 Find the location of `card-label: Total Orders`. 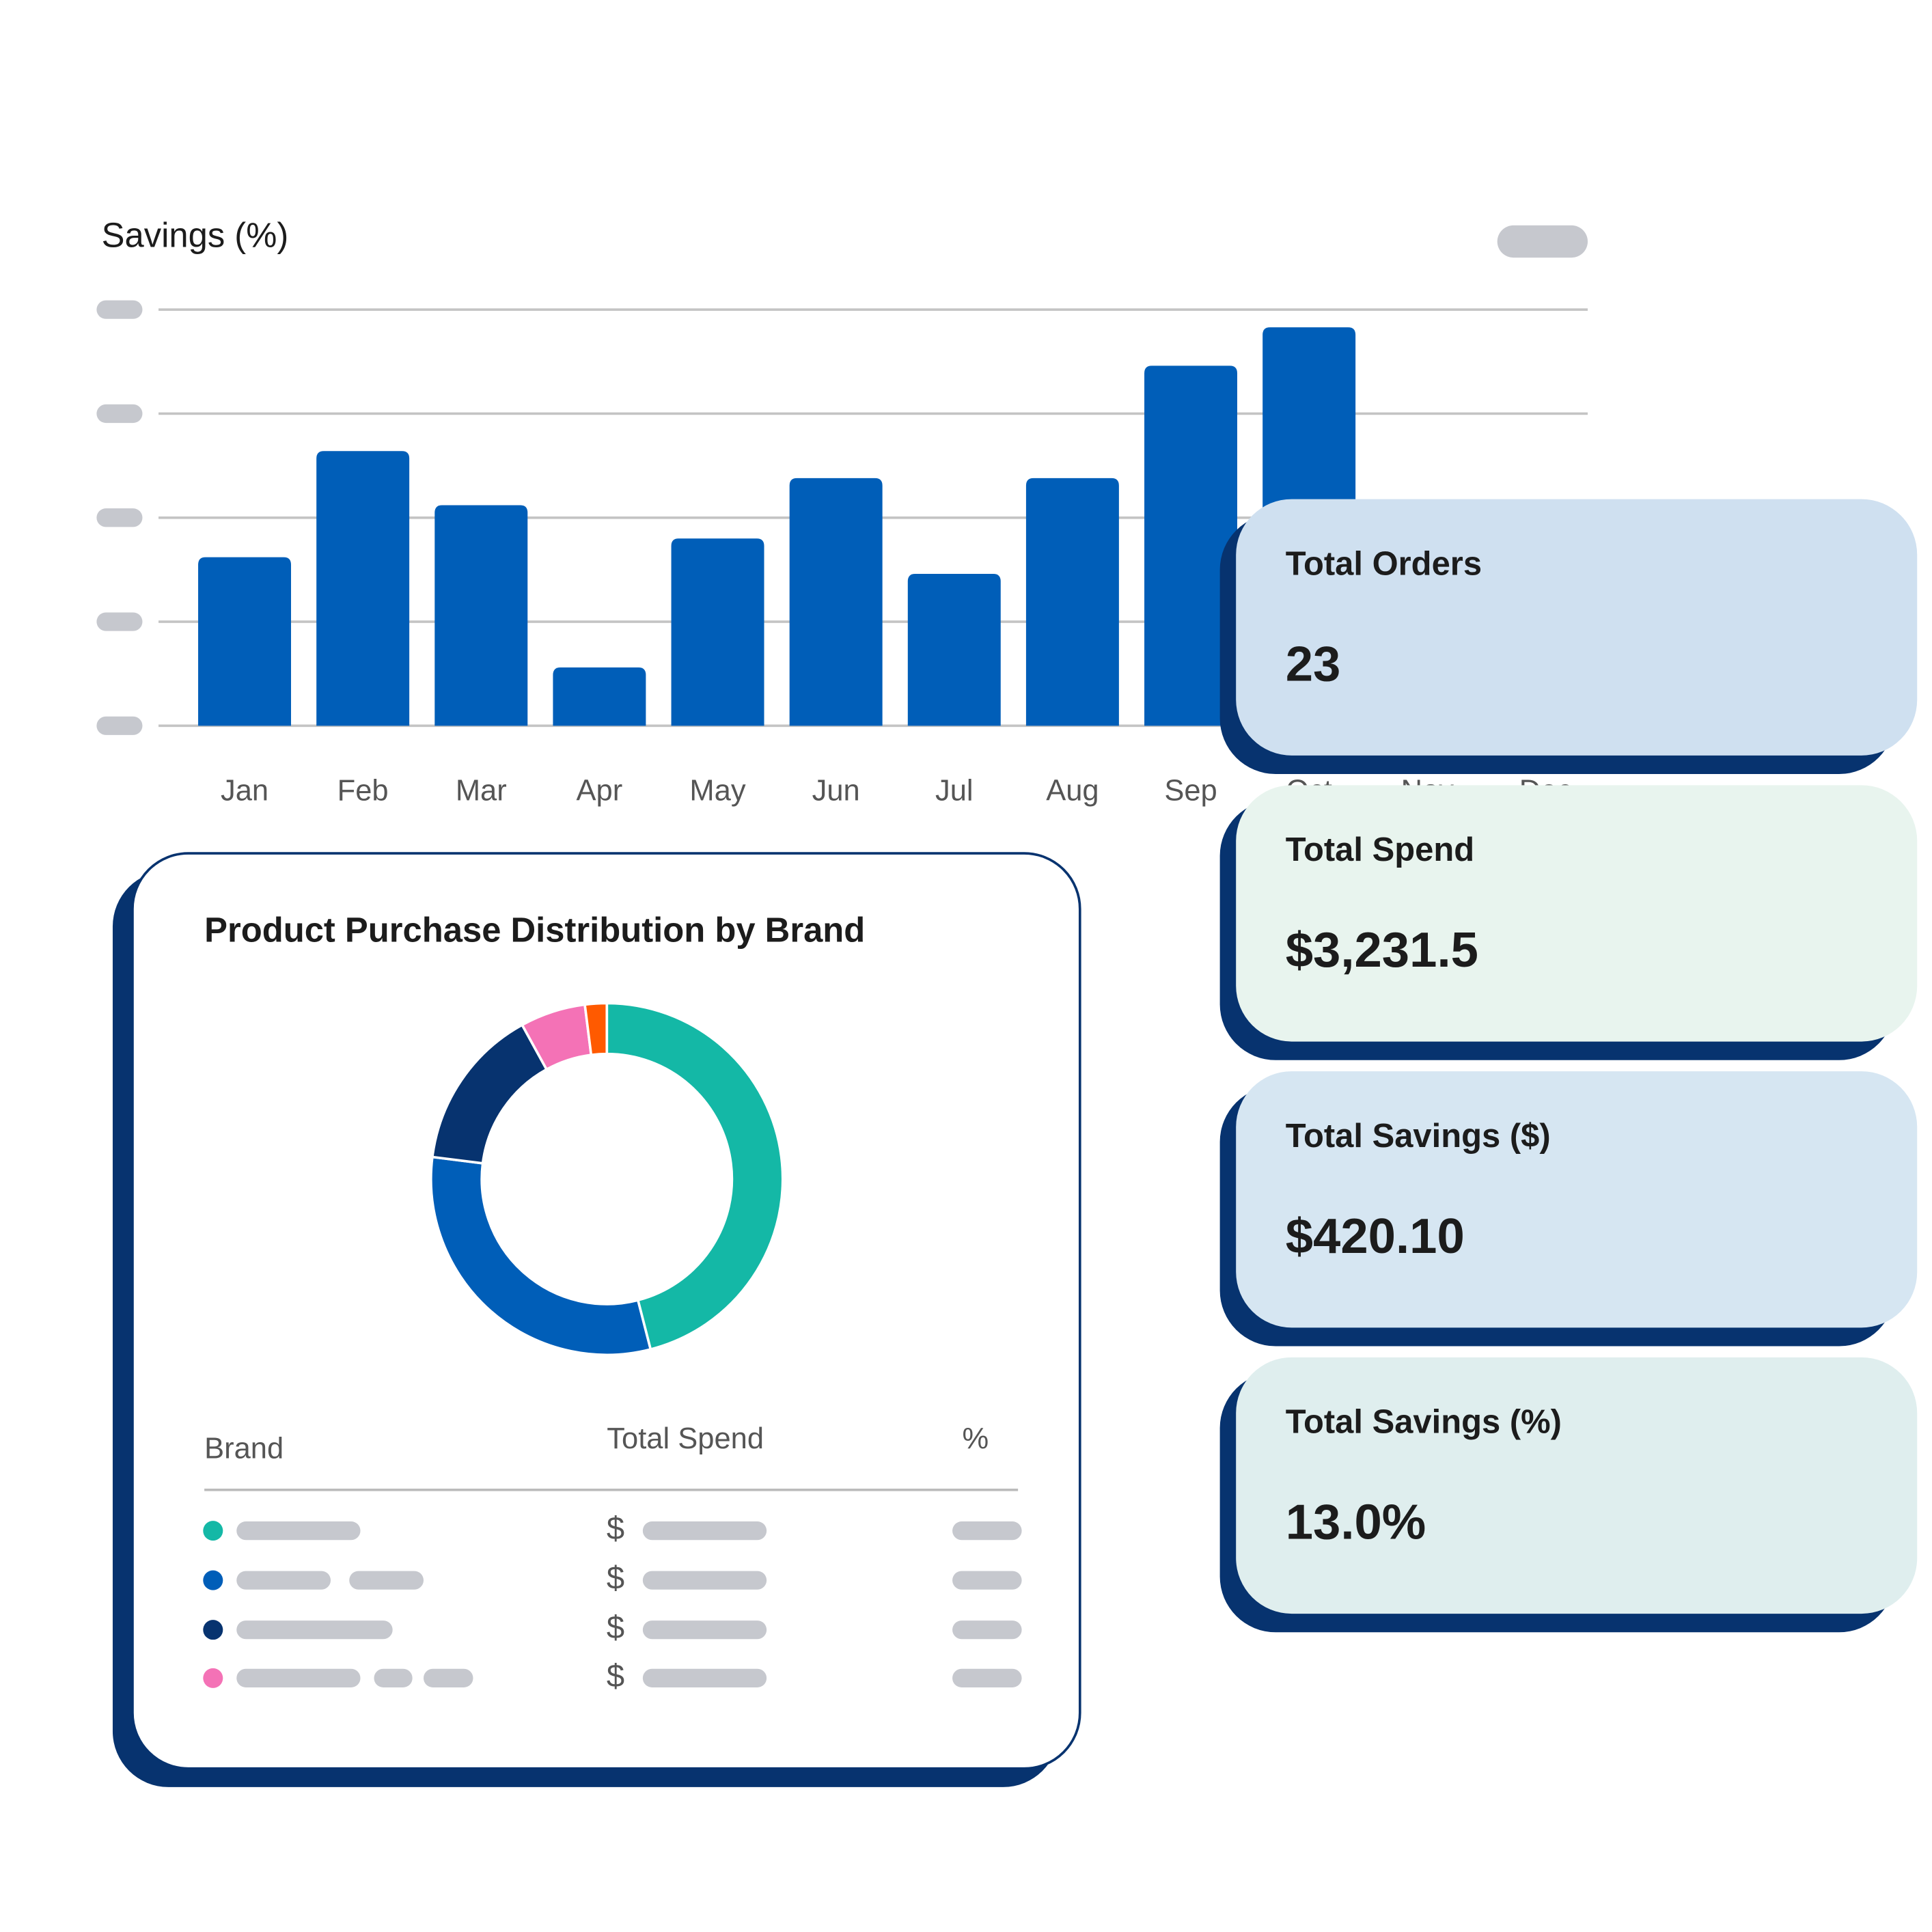

card-label: Total Orders is located at coordinates (1384, 564).